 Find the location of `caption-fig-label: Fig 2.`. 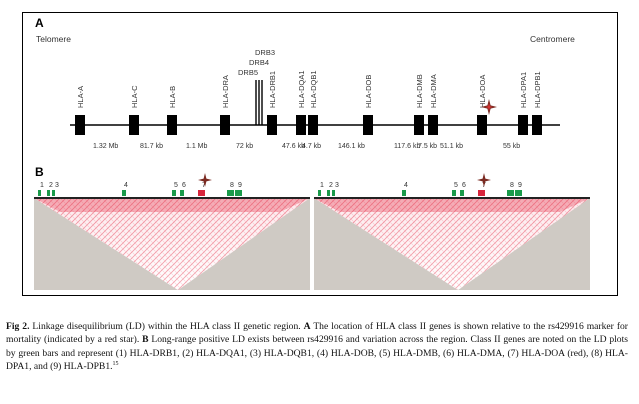

caption-fig-label: Fig 2. is located at coordinates (18, 326).